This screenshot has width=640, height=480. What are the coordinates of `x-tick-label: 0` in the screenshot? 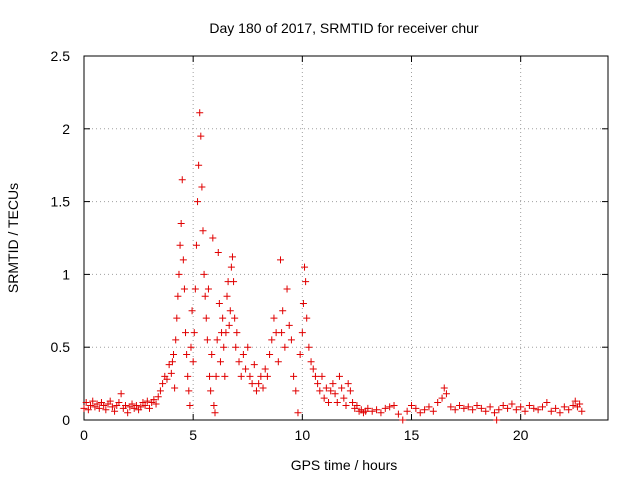 It's located at (84, 435).